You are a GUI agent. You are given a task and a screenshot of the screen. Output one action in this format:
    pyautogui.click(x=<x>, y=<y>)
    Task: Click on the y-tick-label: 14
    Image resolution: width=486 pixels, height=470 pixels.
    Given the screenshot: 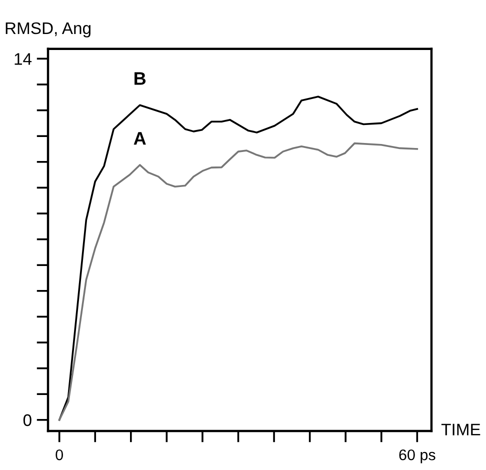 What is the action you would take?
    pyautogui.click(x=23, y=59)
    